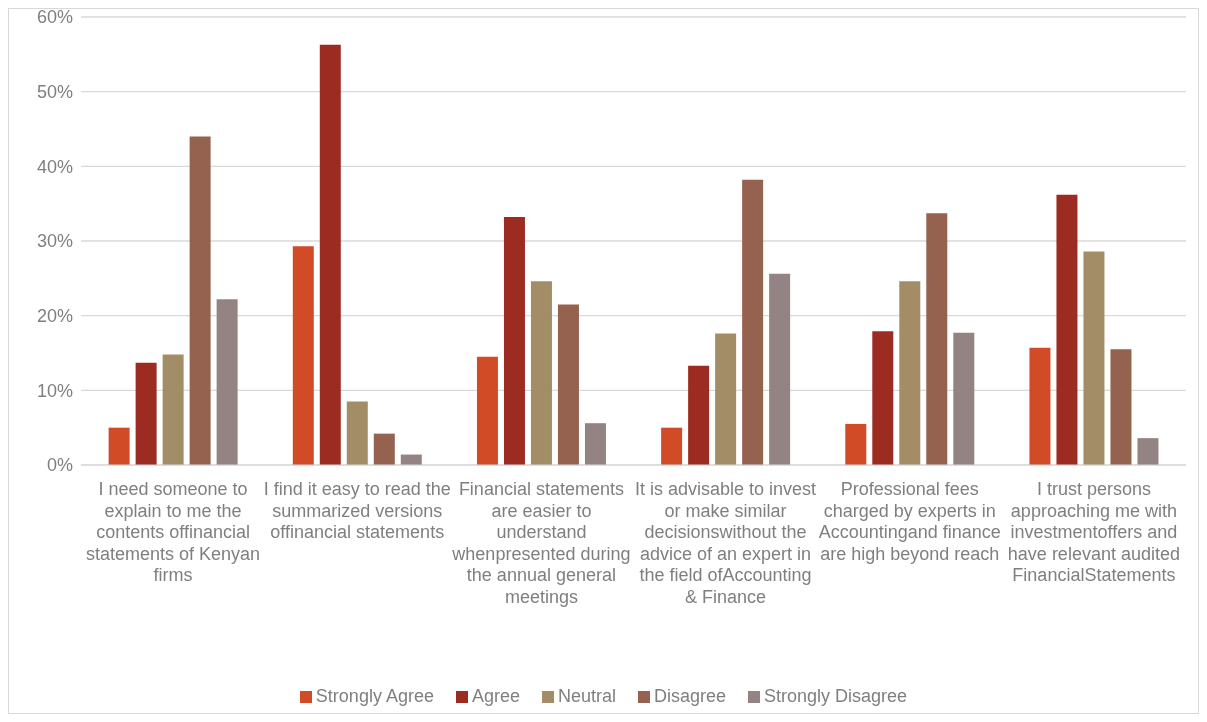  I want to click on y-tick-label: 30%, so click(54, 241).